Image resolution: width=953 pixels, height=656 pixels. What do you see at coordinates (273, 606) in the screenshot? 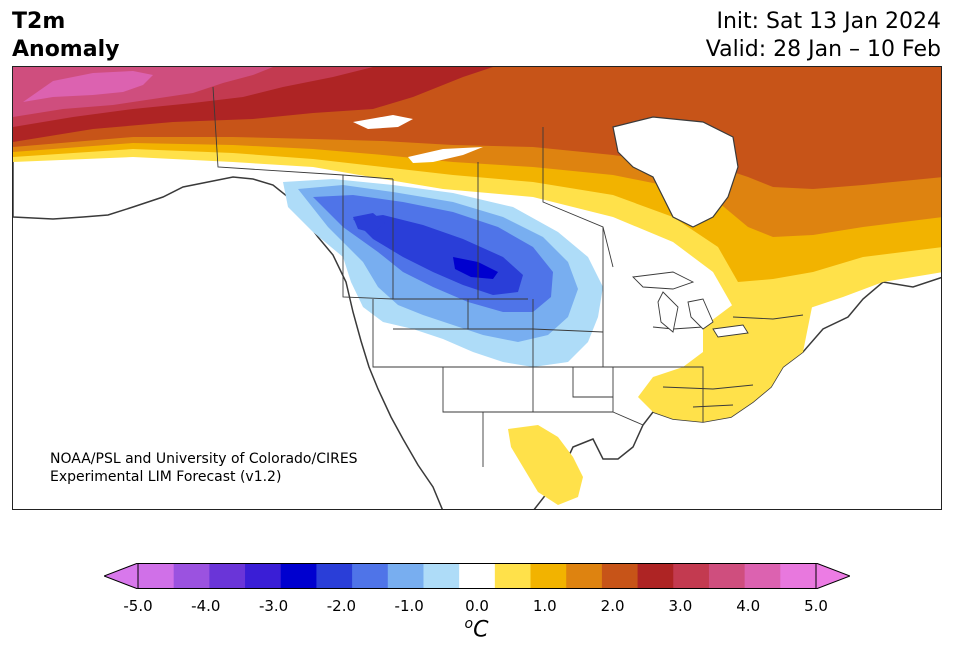
I see `colorbar-tick-label: -3.0` at bounding box center [273, 606].